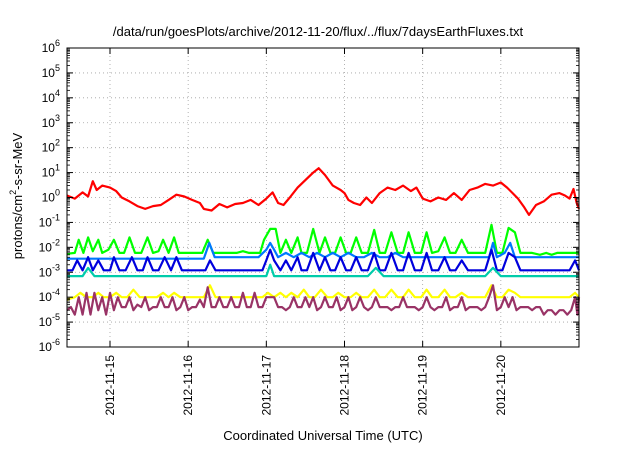  Describe the element at coordinates (266, 385) in the screenshot. I see `x-tick-label: 2012-11-17` at that location.